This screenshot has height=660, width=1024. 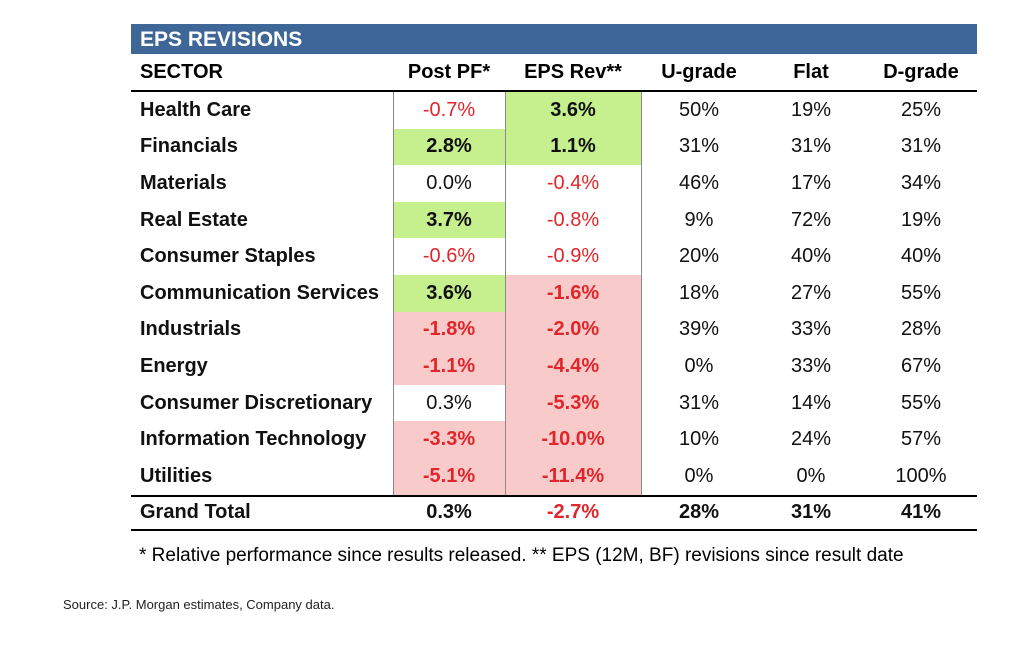 What do you see at coordinates (921, 512) in the screenshot?
I see `total-d-grade: 41%` at bounding box center [921, 512].